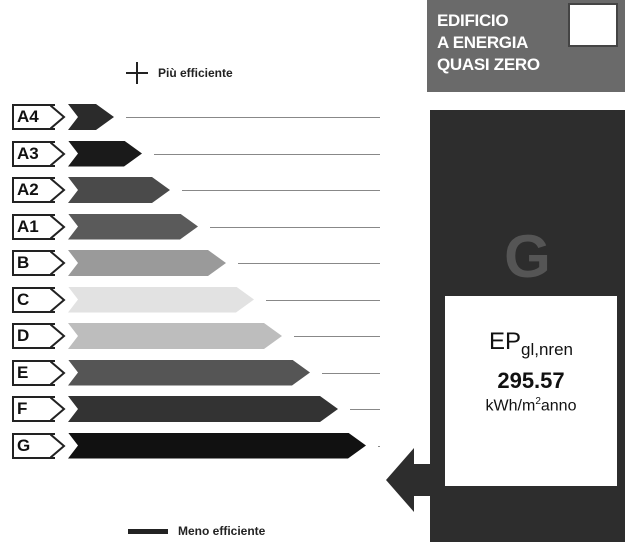 The height and width of the screenshot is (542, 625). Describe the element at coordinates (411, 480) in the screenshot. I see `current-class-arrow-icon` at that location.